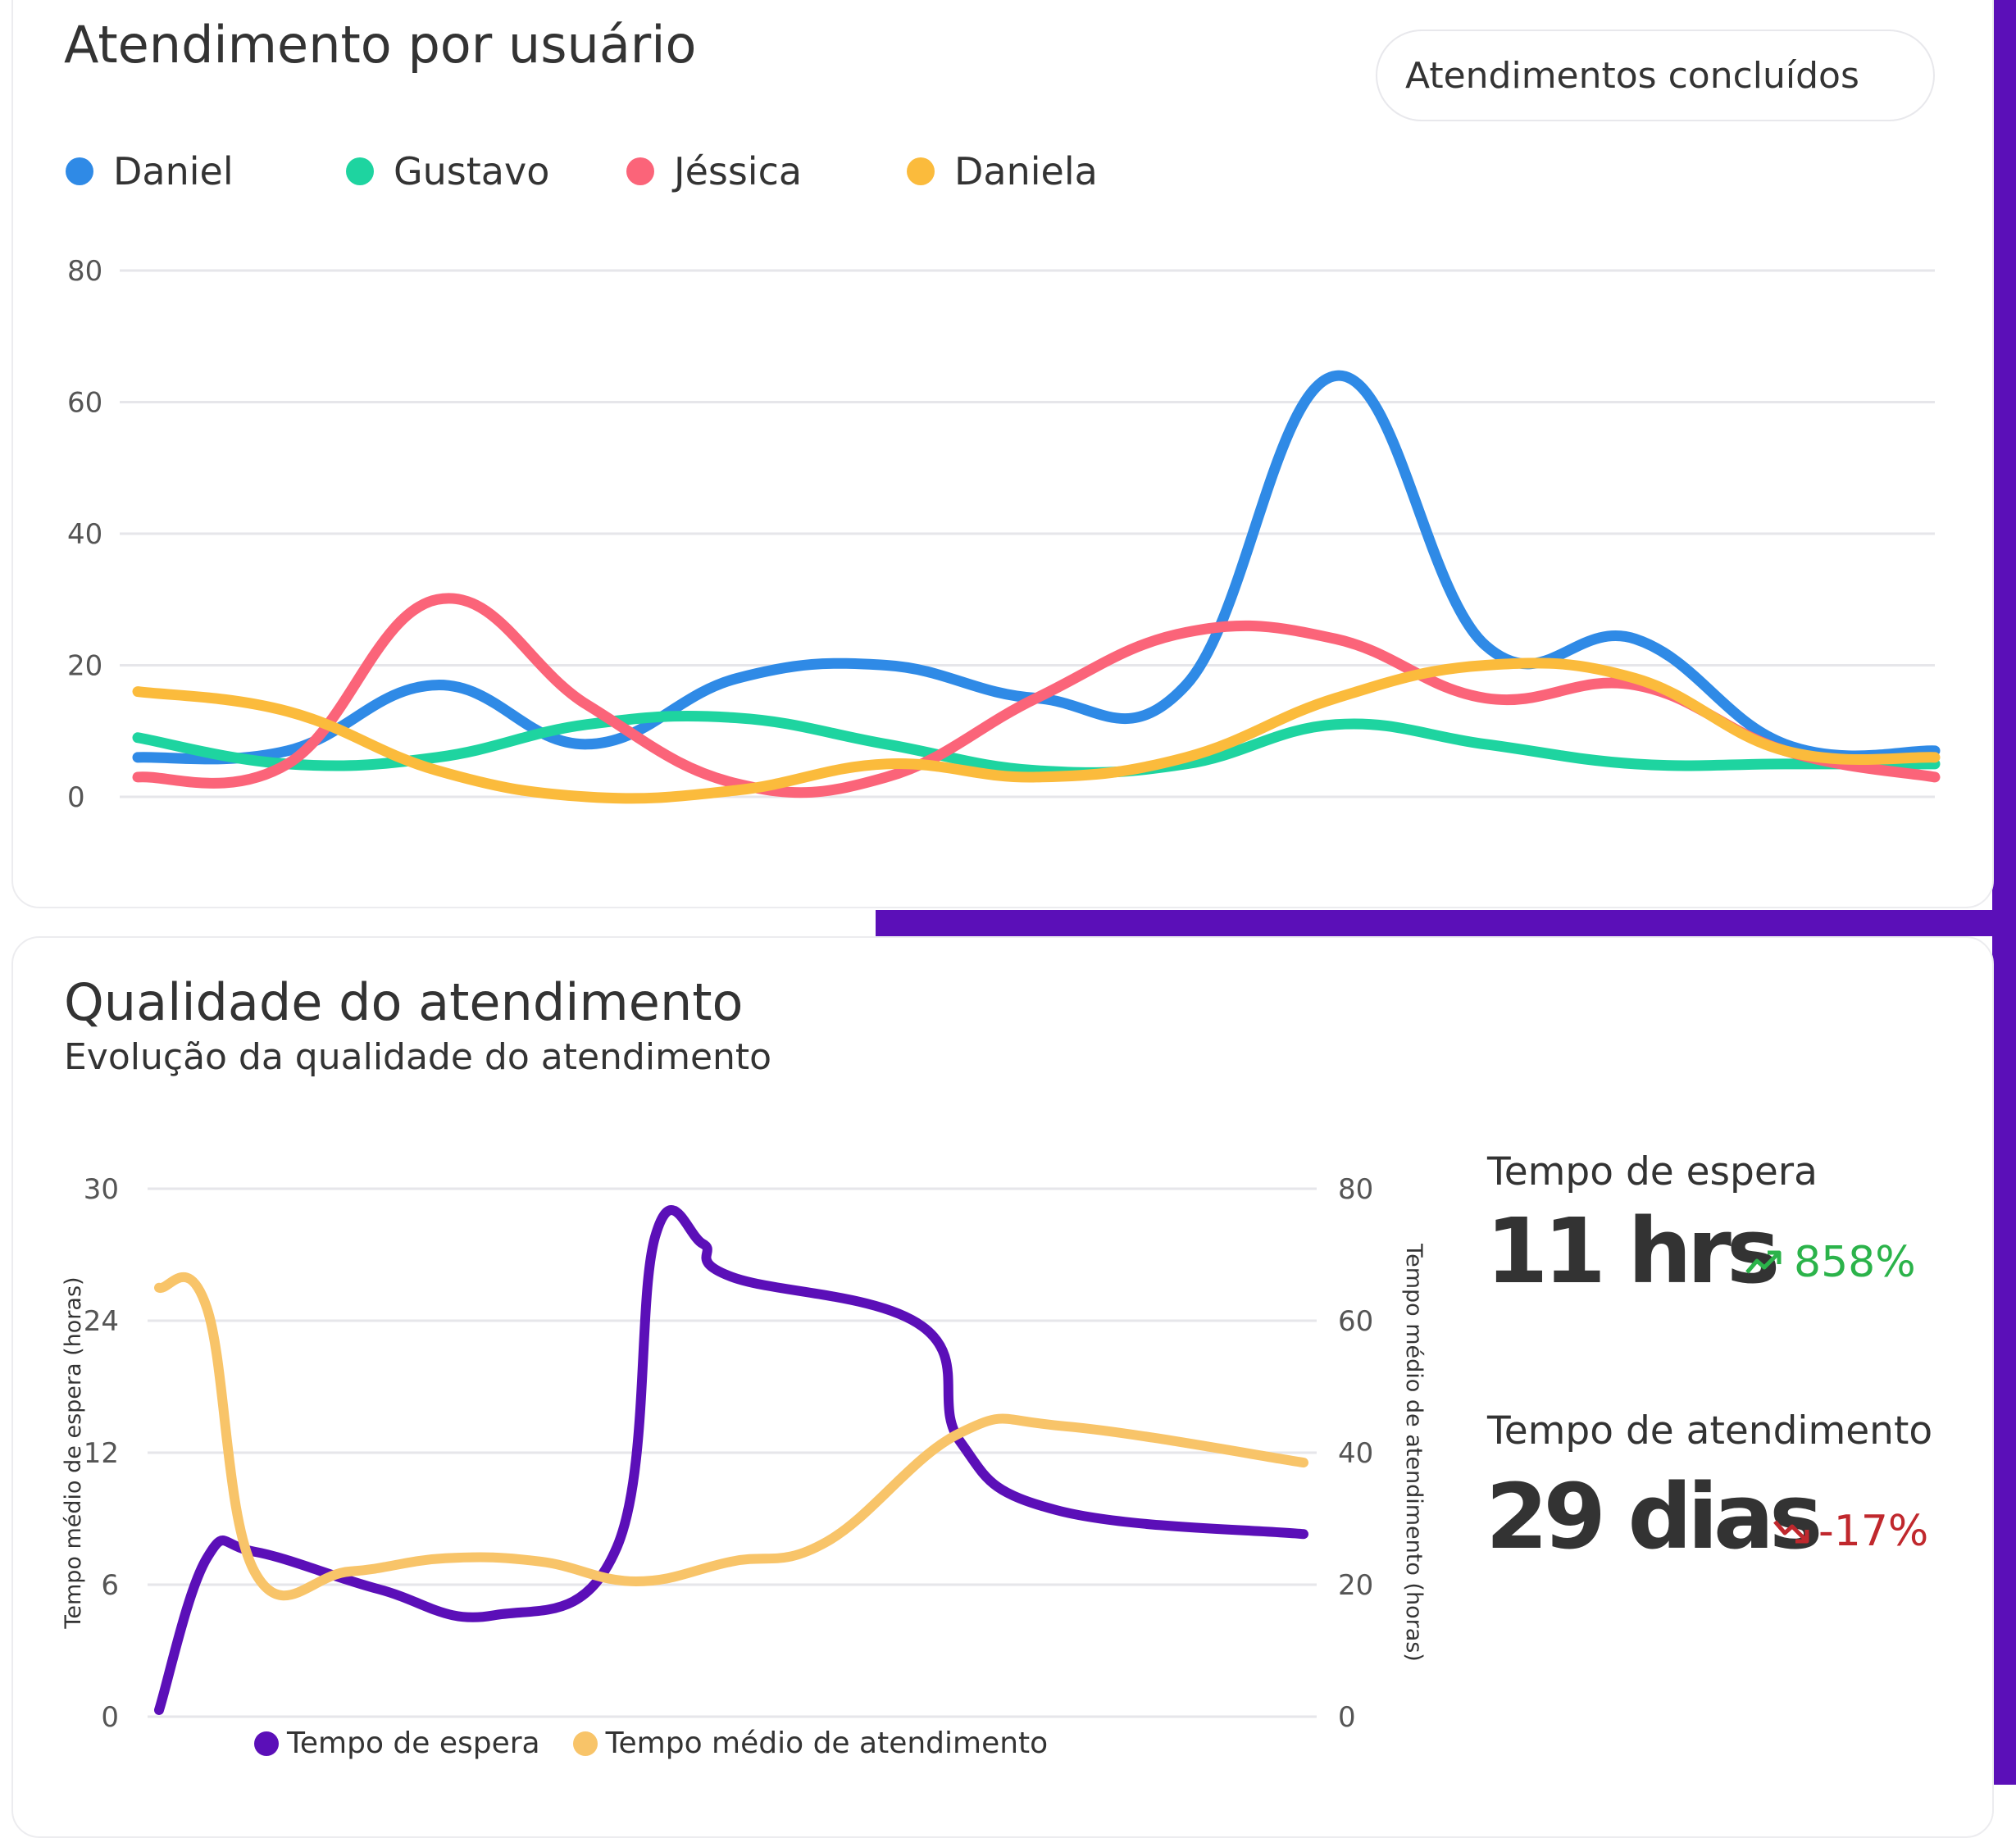 This screenshot has height=1838, width=2016. What do you see at coordinates (1633, 1251) in the screenshot?
I see `kpi-value-tempo-de-espera: 11 hrs` at bounding box center [1633, 1251].